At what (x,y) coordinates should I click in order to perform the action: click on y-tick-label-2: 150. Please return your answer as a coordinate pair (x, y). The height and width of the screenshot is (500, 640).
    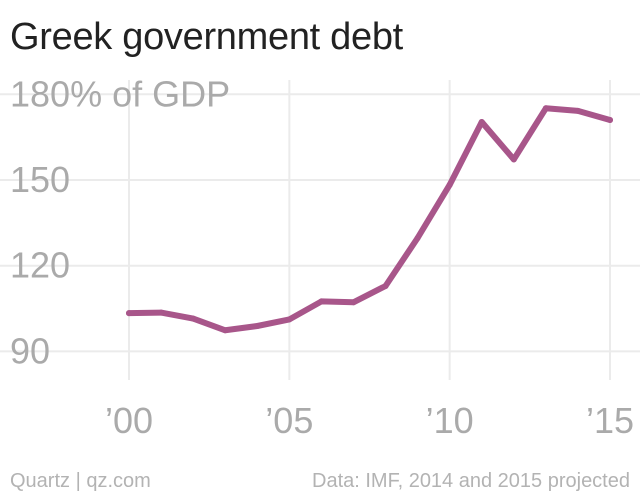
    Looking at the image, I should click on (40, 179).